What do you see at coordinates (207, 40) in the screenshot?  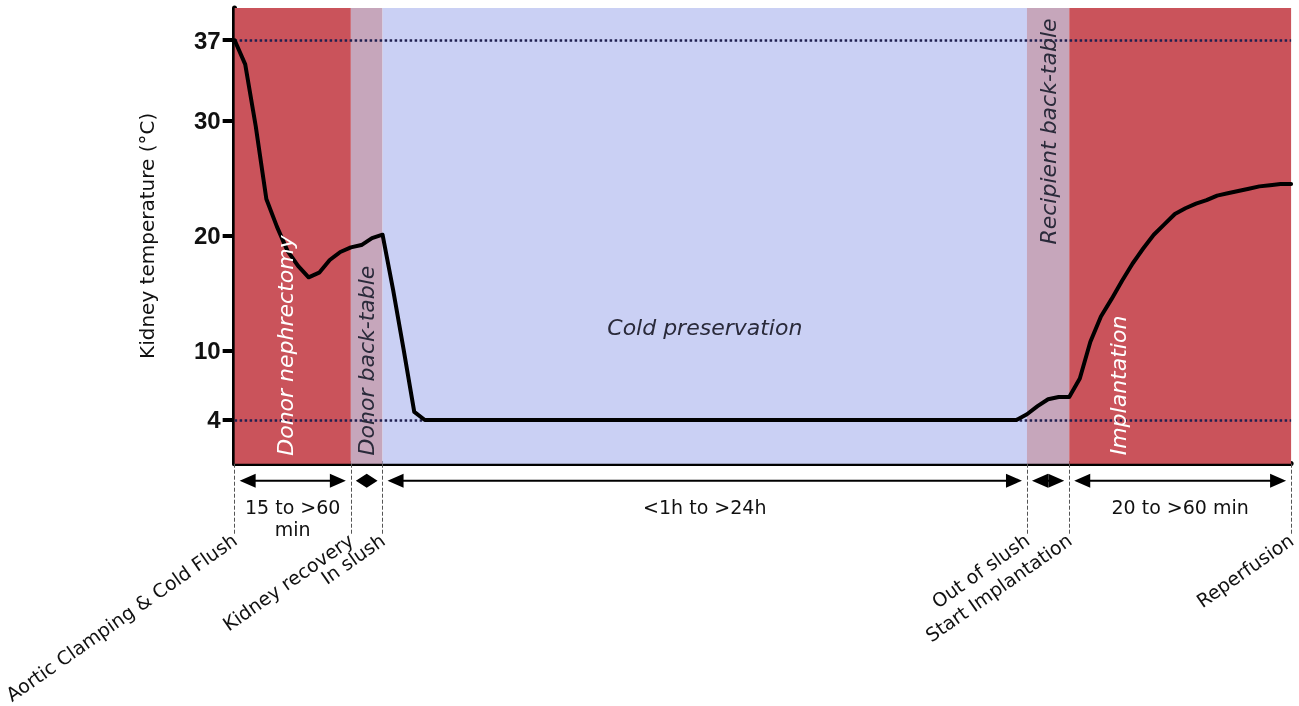 I see `y-tick-label: 37` at bounding box center [207, 40].